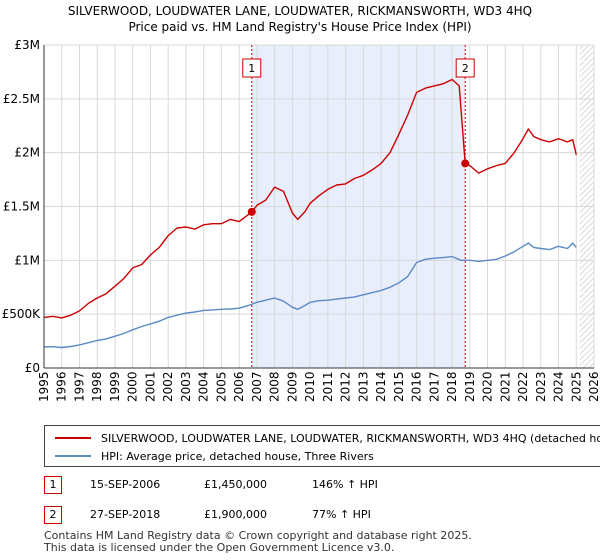 The image size is (600, 560). I want to click on x-tick-label: 2001, so click(150, 386).